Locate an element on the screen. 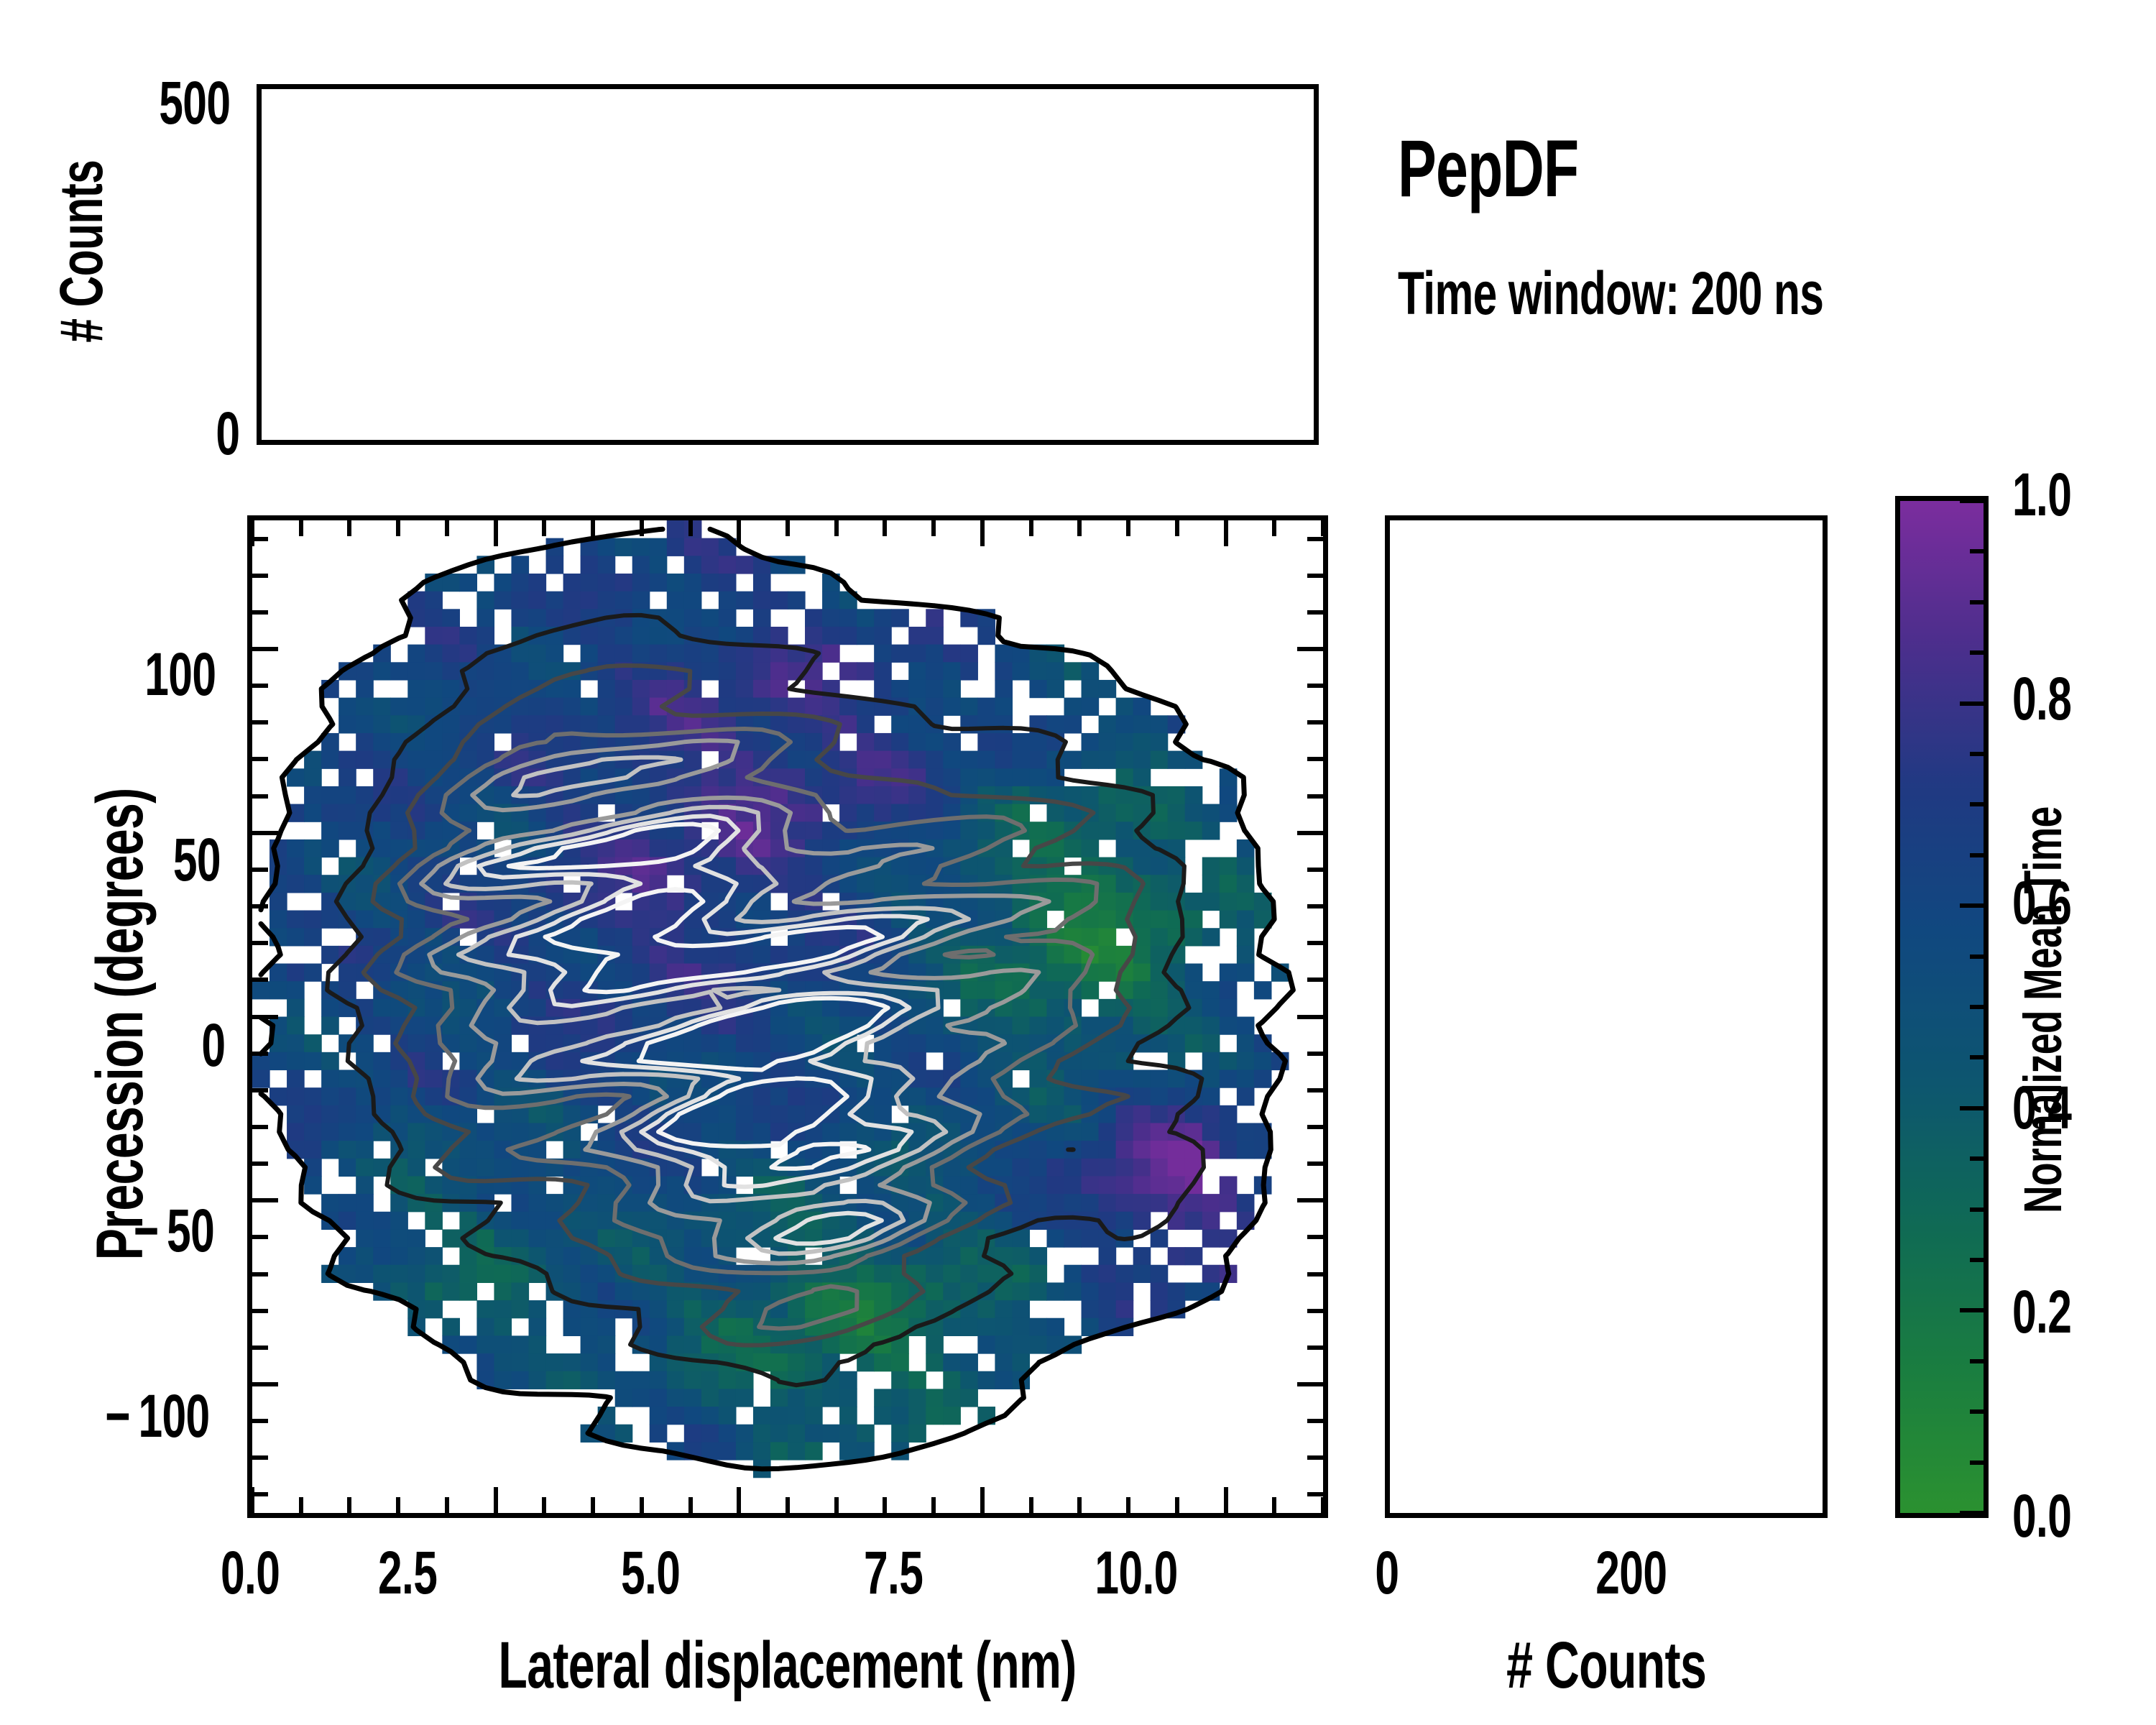 The width and height of the screenshot is (2156, 1725). right-histogram-canvas is located at coordinates (1606, 1016).